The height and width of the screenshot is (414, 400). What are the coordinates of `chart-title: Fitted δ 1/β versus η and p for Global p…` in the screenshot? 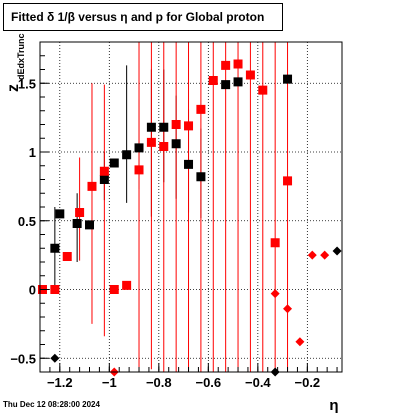 It's located at (143, 17).